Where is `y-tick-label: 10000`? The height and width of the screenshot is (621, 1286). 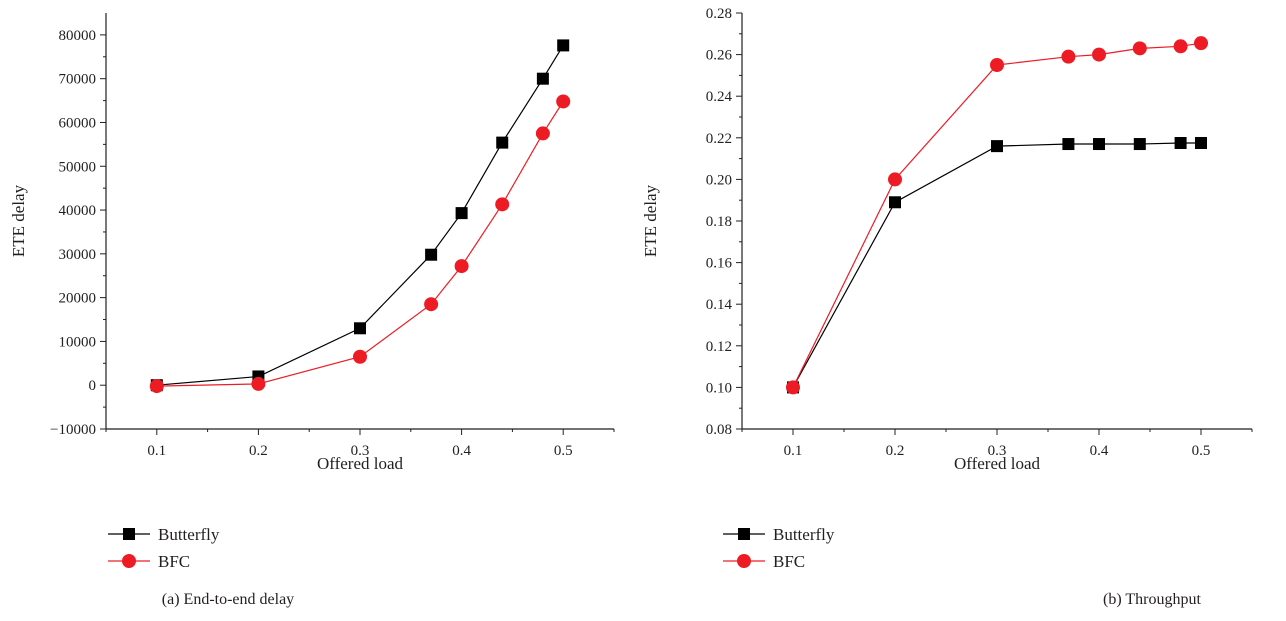
y-tick-label: 10000 is located at coordinates (78, 342).